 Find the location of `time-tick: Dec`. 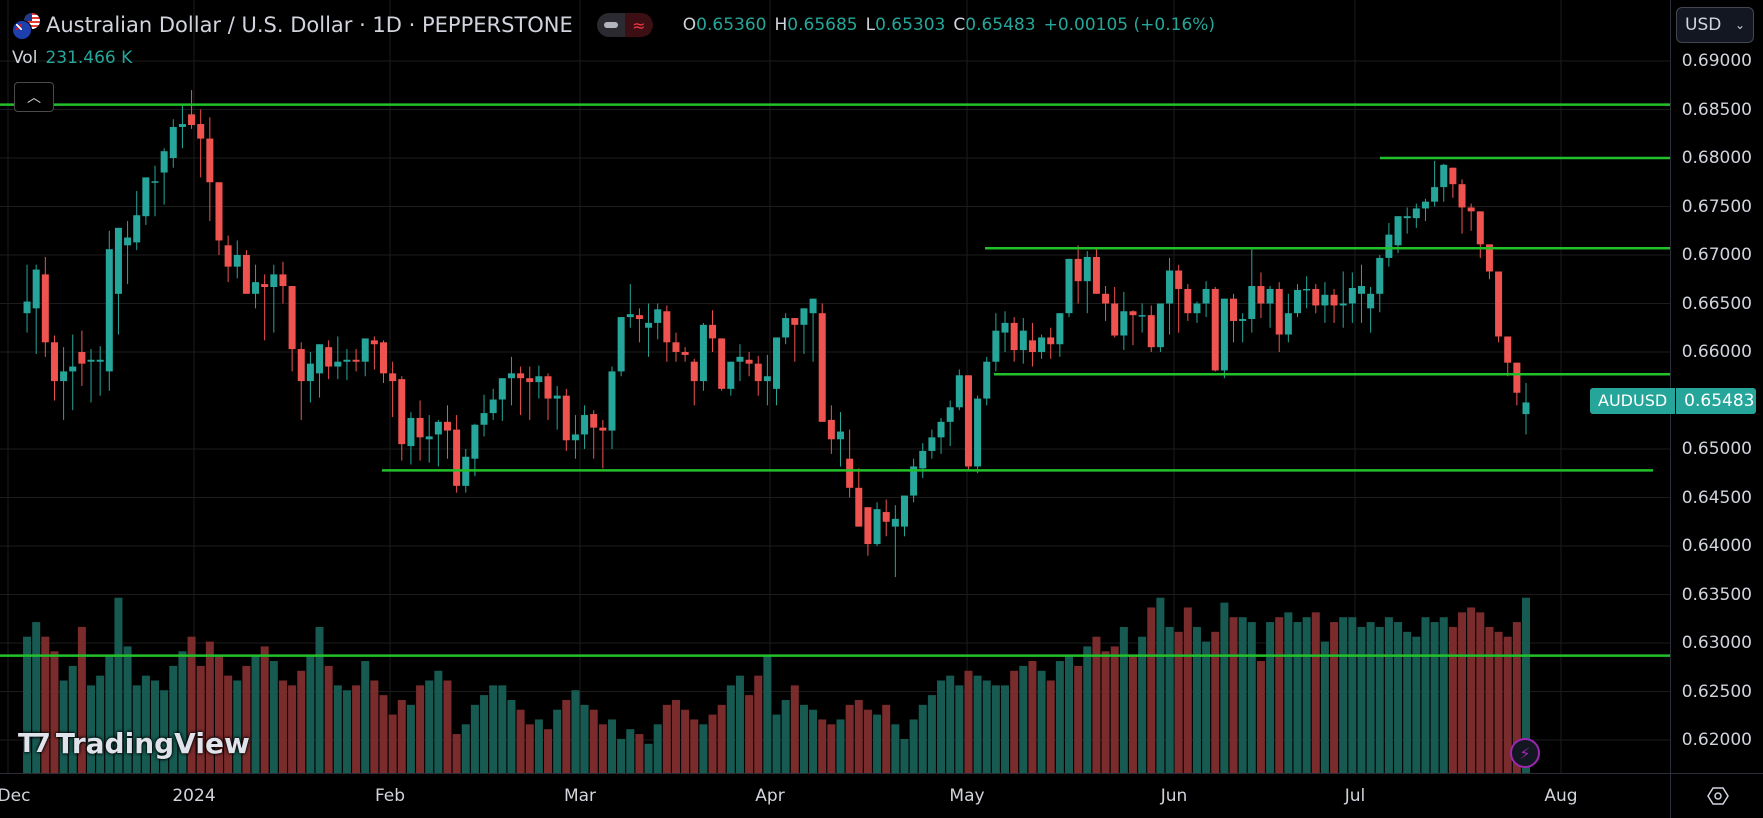

time-tick: Dec is located at coordinates (15, 796).